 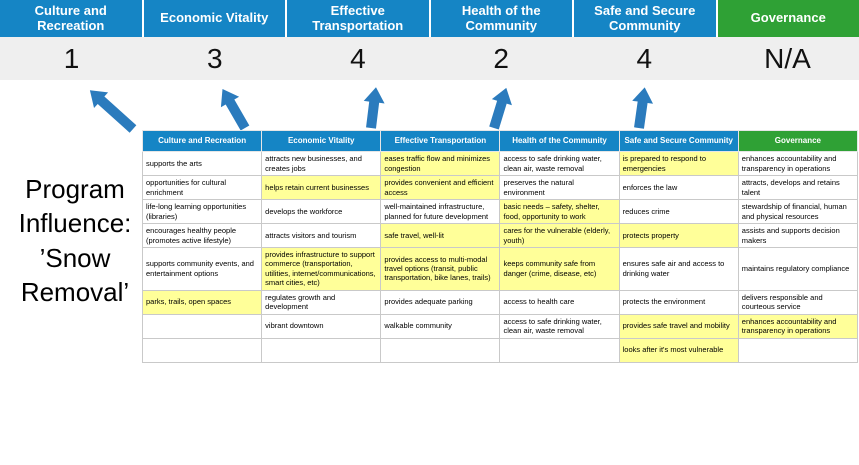 I want to click on matrix-cell: walkable community, so click(x=440, y=326).